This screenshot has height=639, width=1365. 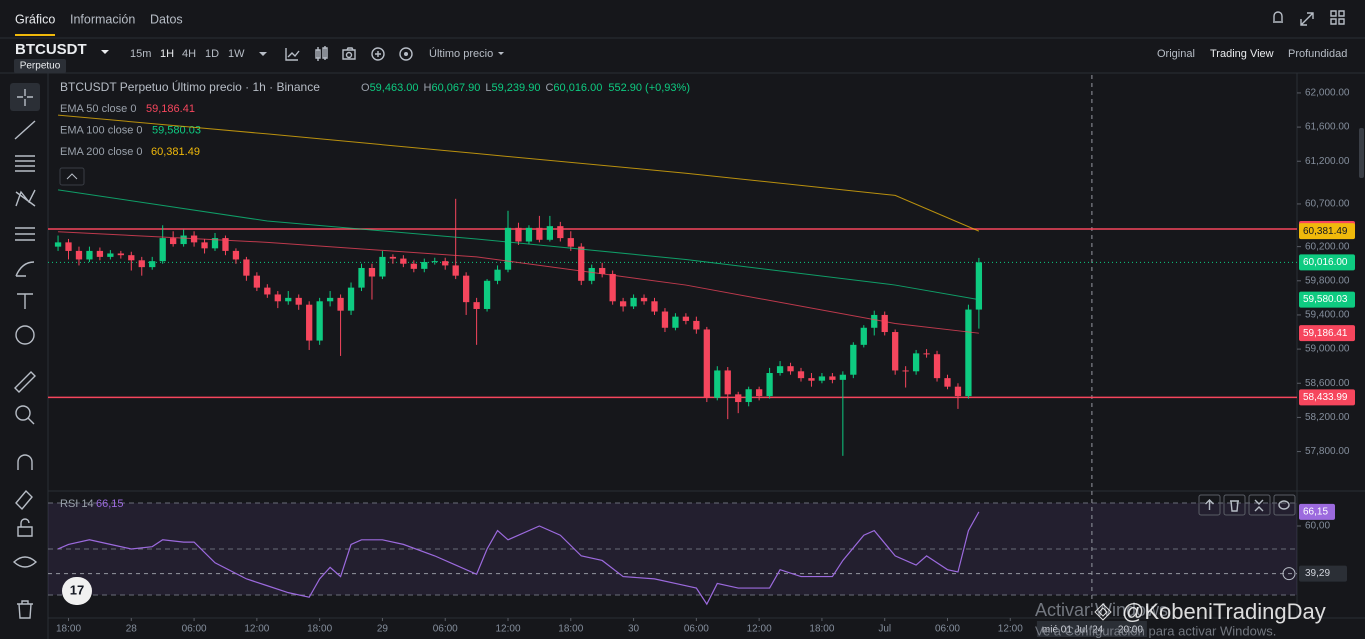 What do you see at coordinates (167, 54) in the screenshot?
I see `interval: 1H` at bounding box center [167, 54].